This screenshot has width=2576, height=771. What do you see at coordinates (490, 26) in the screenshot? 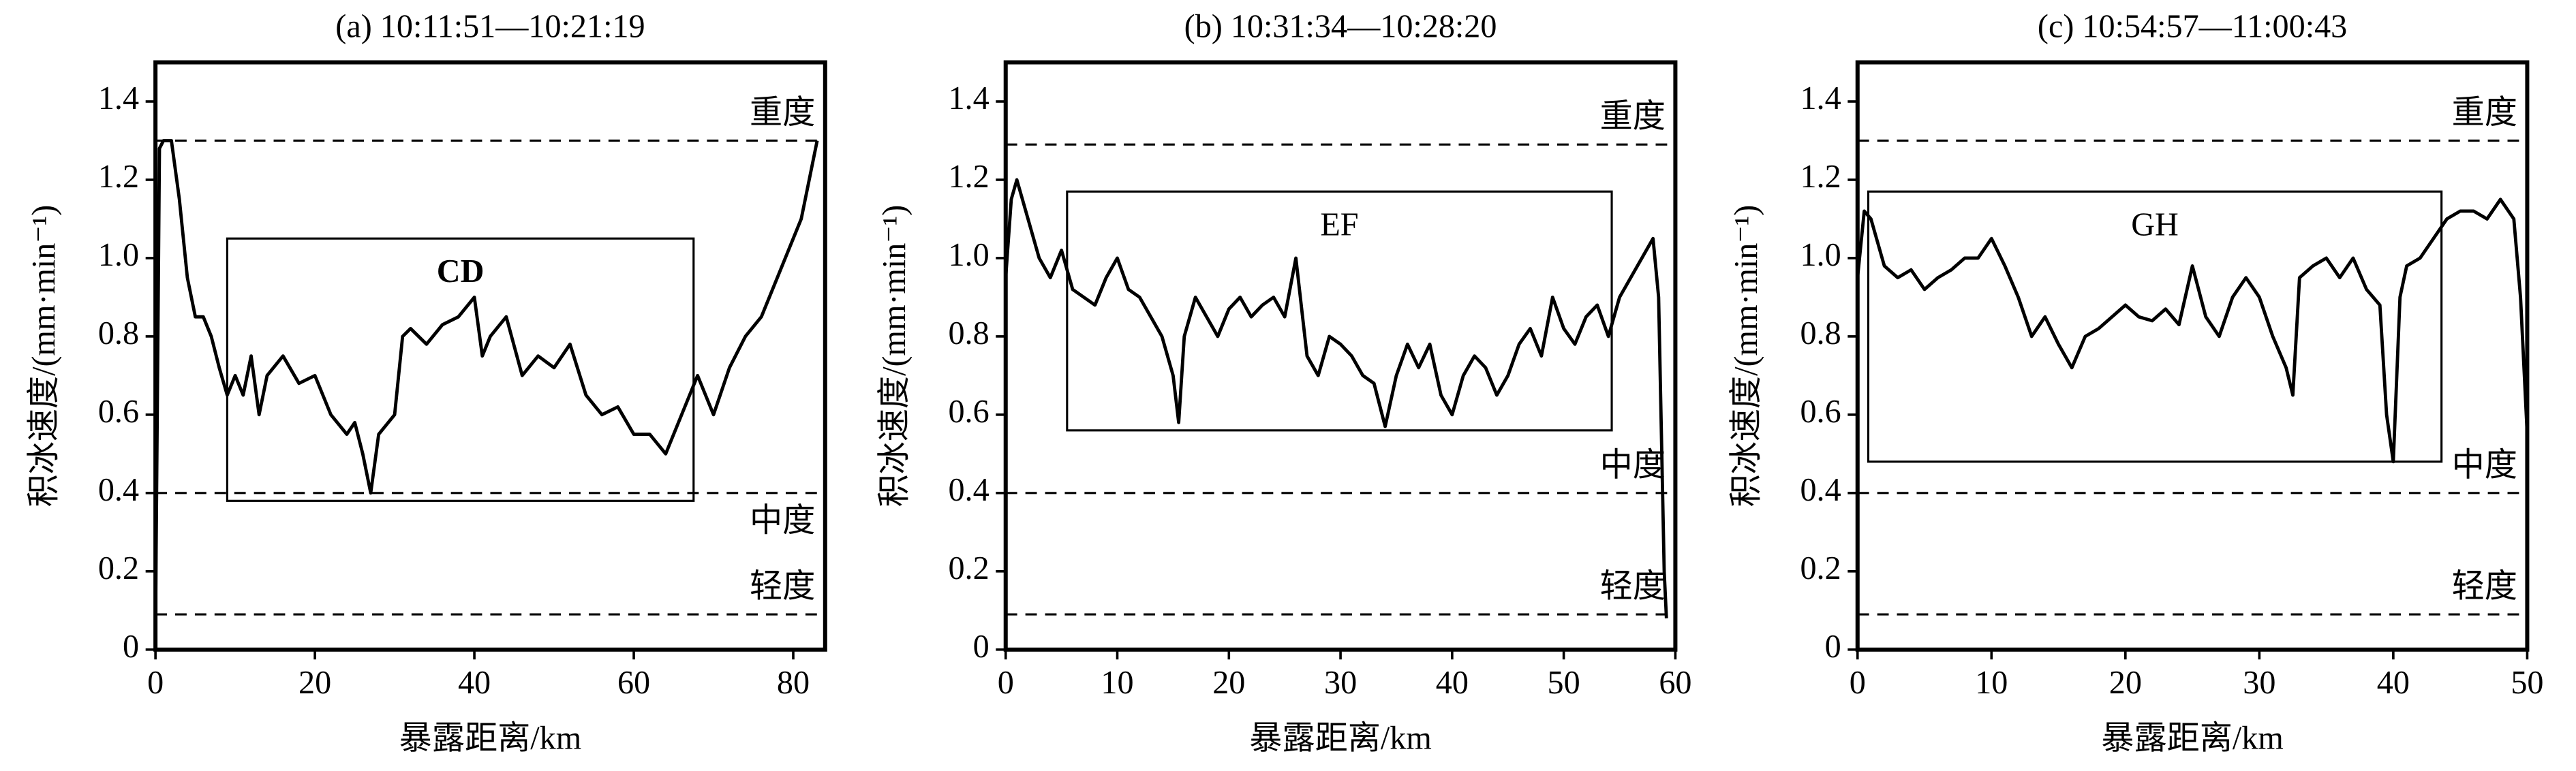
I see `chart-title: (a) 10:11:51—10:21:19` at bounding box center [490, 26].